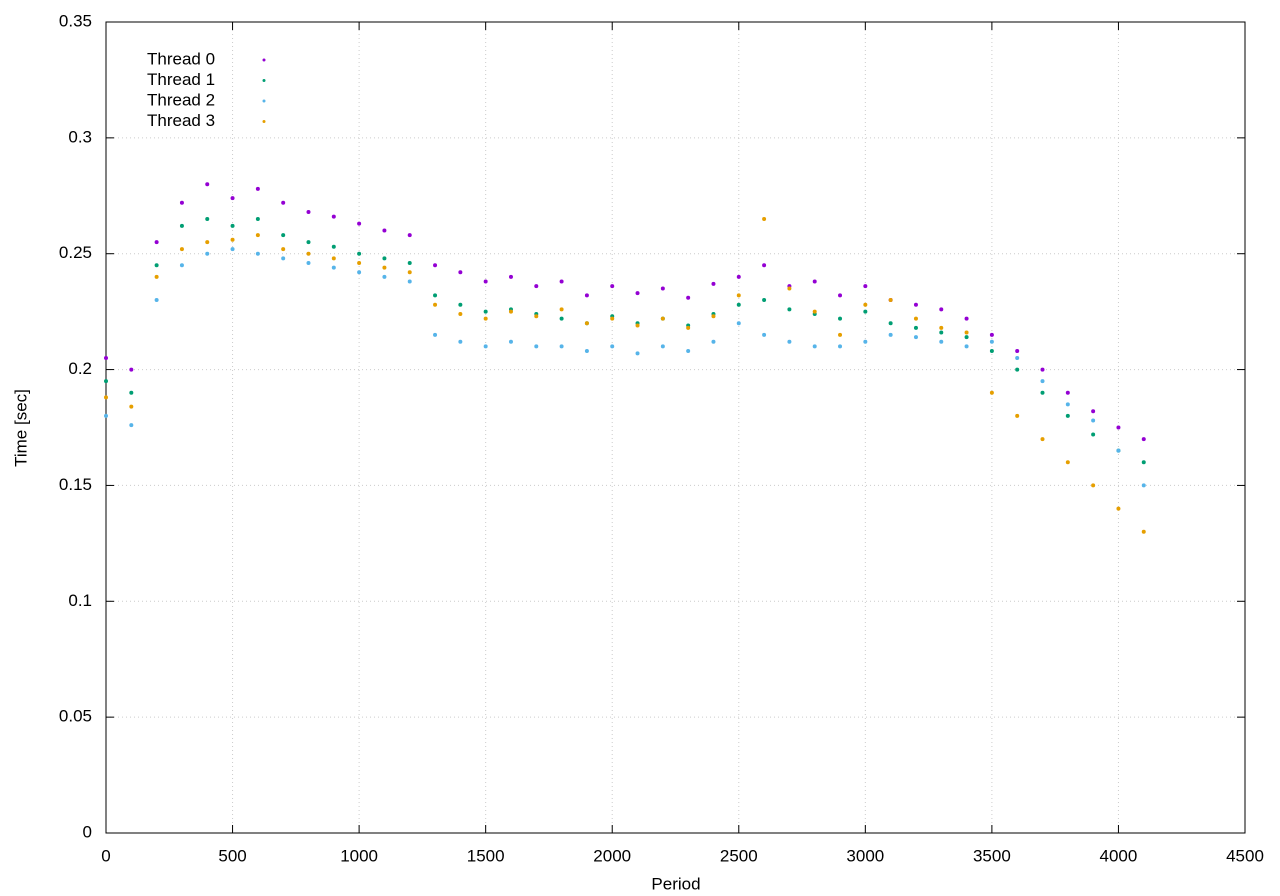  I want to click on legend-label: Thread 0, so click(181, 58).